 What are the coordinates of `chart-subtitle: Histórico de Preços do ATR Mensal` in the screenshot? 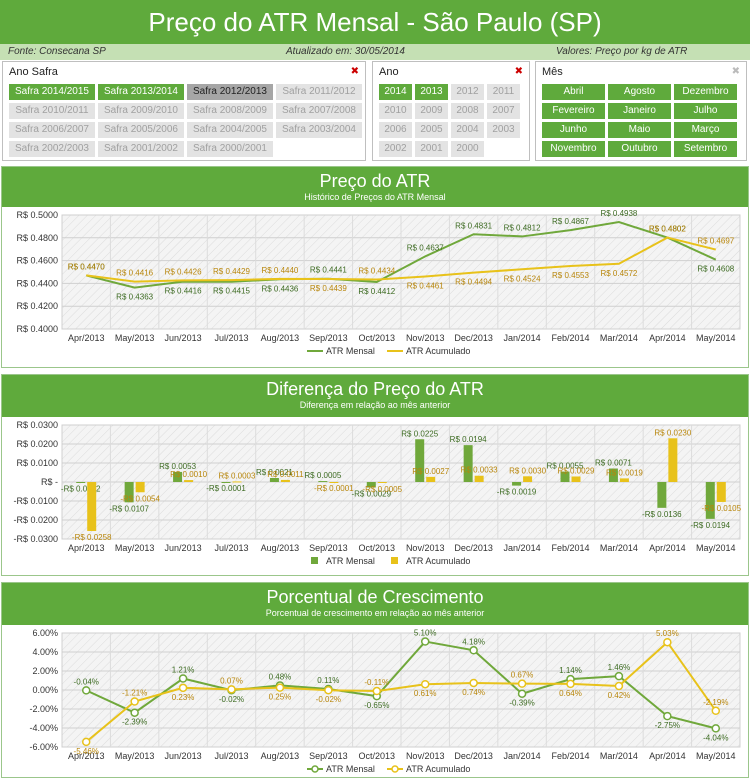 It's located at (375, 197).